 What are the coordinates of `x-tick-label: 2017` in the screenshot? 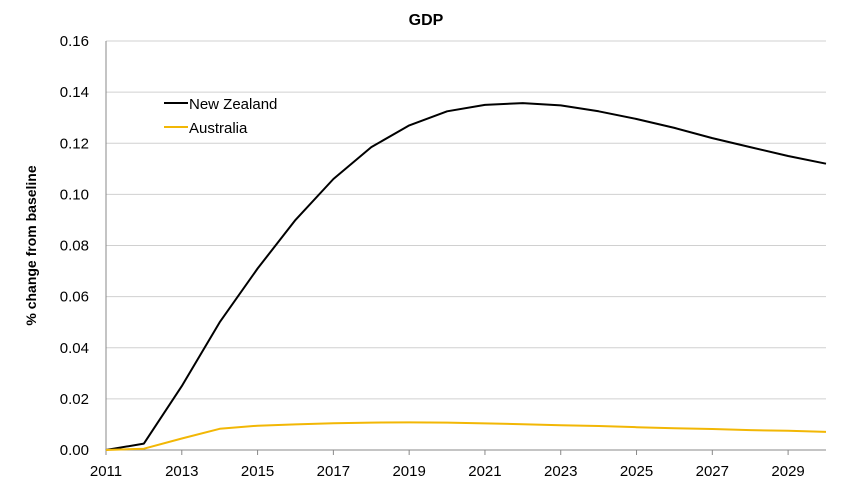 It's located at (333, 471).